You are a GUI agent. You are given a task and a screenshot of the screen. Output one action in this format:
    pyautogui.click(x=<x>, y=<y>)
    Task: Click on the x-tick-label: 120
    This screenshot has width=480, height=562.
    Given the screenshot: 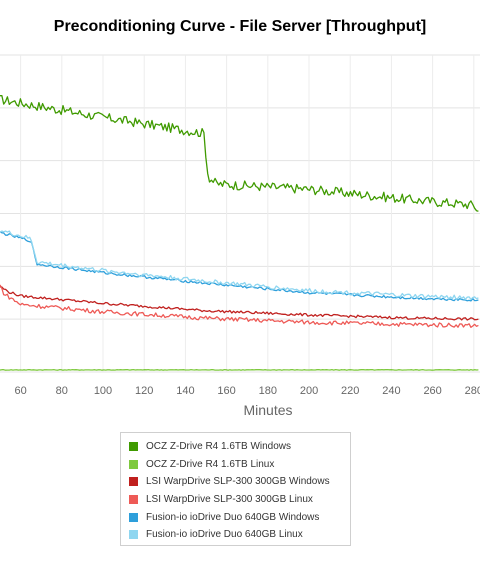 What is the action you would take?
    pyautogui.click(x=144, y=391)
    